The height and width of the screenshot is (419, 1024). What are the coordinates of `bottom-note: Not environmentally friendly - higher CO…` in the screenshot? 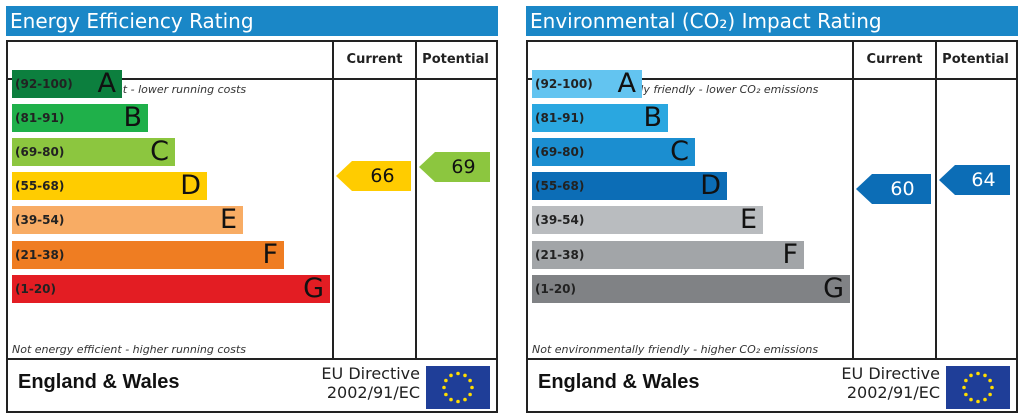 It's located at (675, 349).